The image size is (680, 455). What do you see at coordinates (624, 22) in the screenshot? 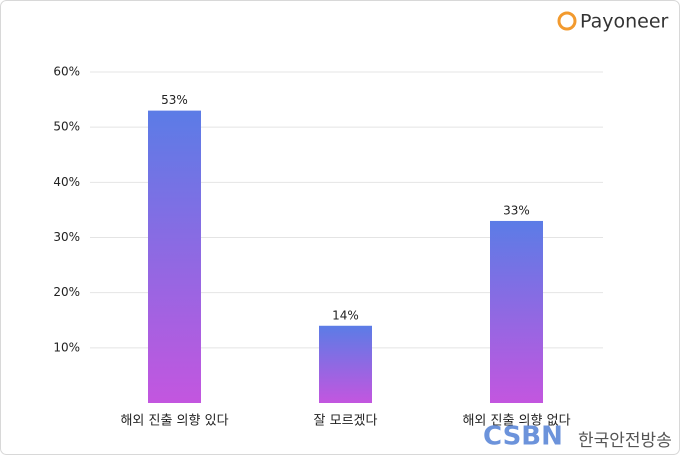
I see `logo: Payoneer` at bounding box center [624, 22].